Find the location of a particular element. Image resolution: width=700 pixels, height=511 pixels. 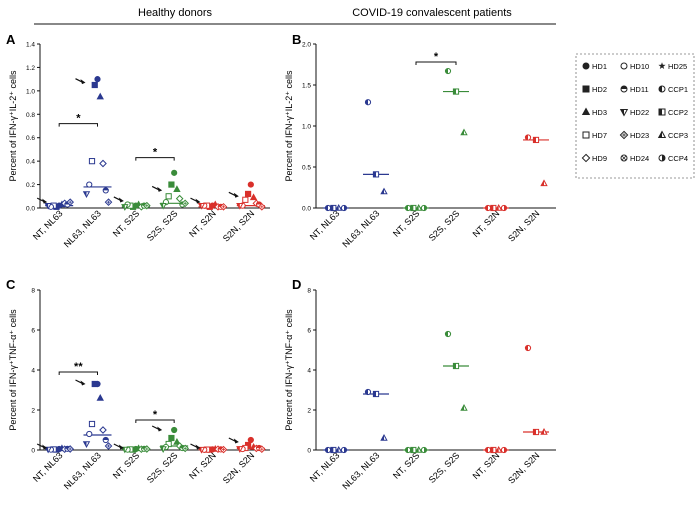

panel-label-b: B is located at coordinates (296, 39).